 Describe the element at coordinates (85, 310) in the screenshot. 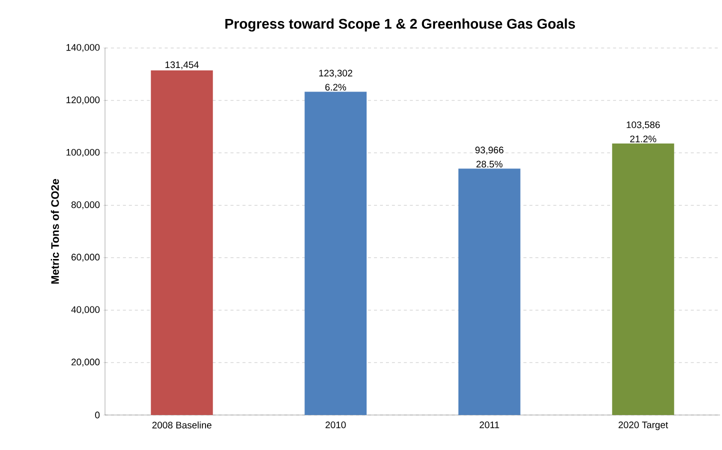

I see `y-tick-label: 40,000` at that location.